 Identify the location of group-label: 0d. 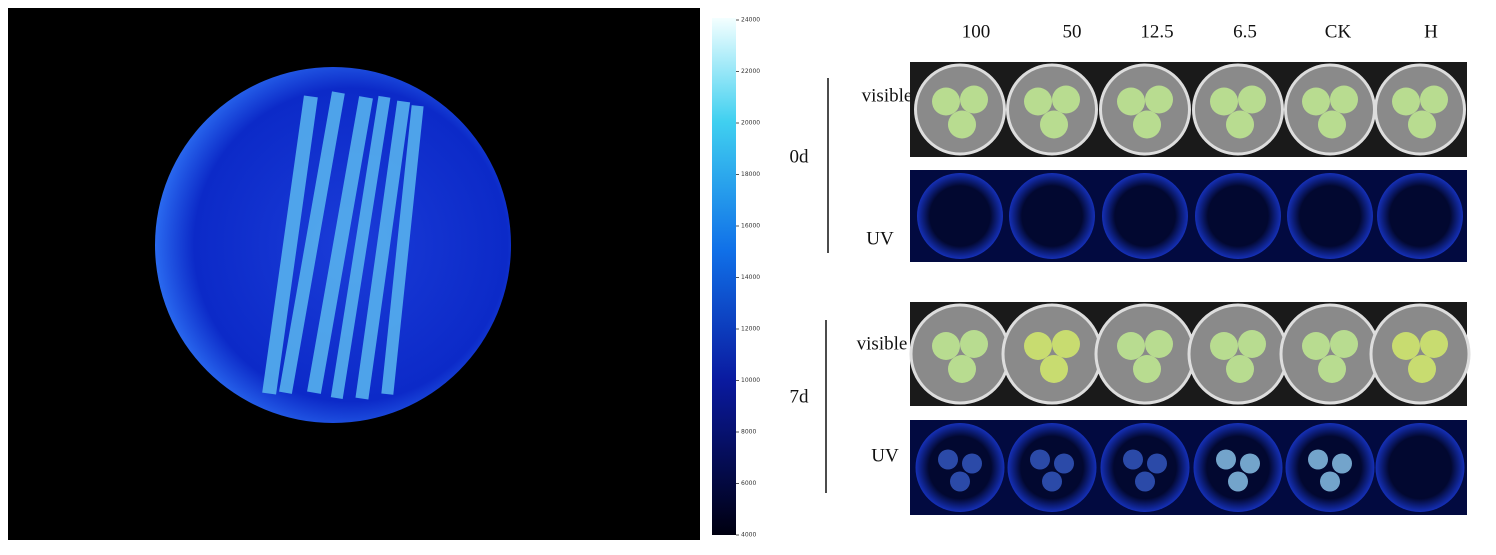
(800, 156).